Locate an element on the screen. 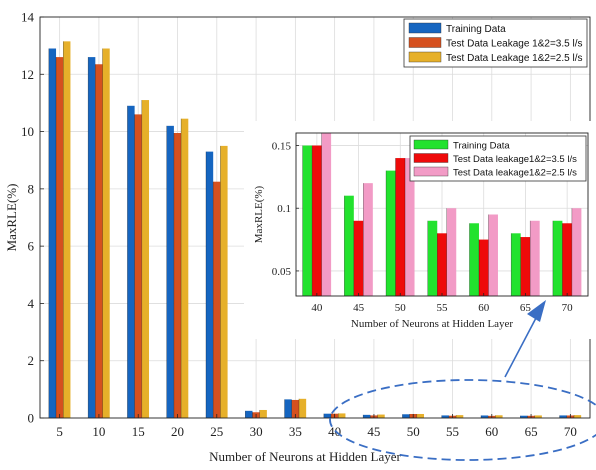 The width and height of the screenshot is (596, 470). x-tick-label: 10 is located at coordinates (98, 431).